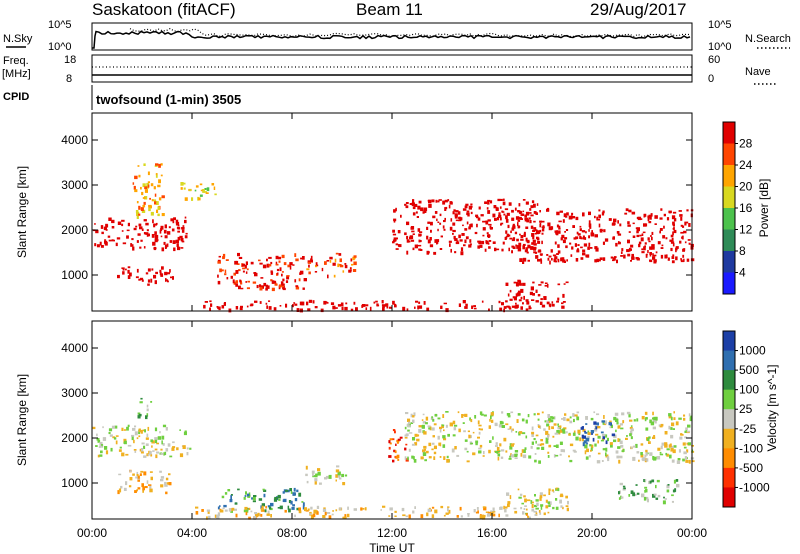 The height and width of the screenshot is (554, 800). Describe the element at coordinates (392, 533) in the screenshot. I see `xtick-label: 12:00` at that location.